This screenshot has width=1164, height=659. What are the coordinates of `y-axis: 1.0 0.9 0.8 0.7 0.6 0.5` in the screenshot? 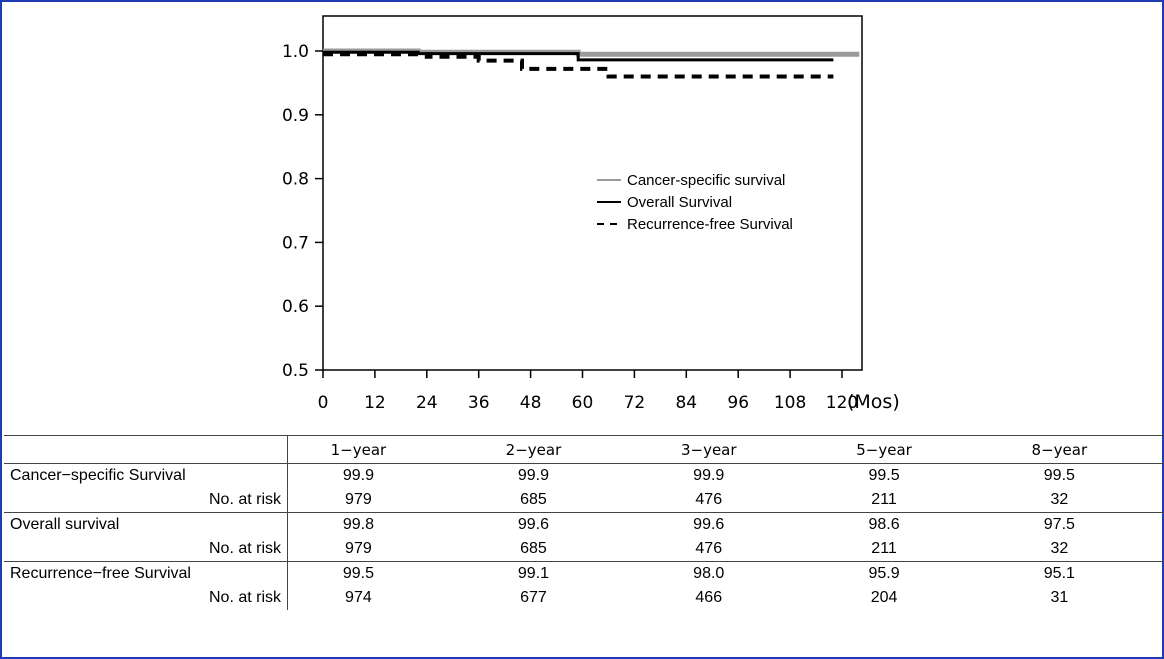 It's located at (302, 211).